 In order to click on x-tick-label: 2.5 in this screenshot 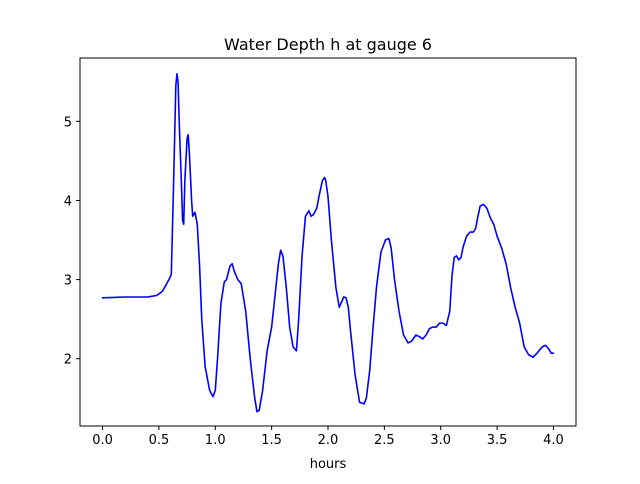, I will do `click(384, 440)`.